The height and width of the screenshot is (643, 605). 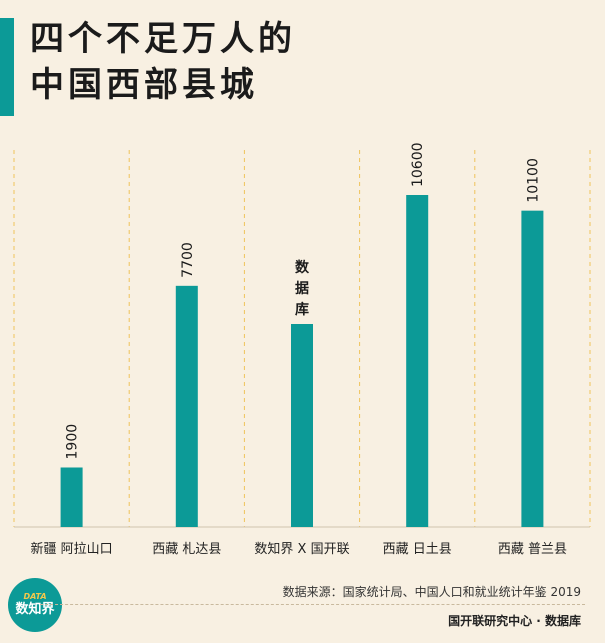 What do you see at coordinates (73, 442) in the screenshot?
I see `data-label-1: 1900` at bounding box center [73, 442].